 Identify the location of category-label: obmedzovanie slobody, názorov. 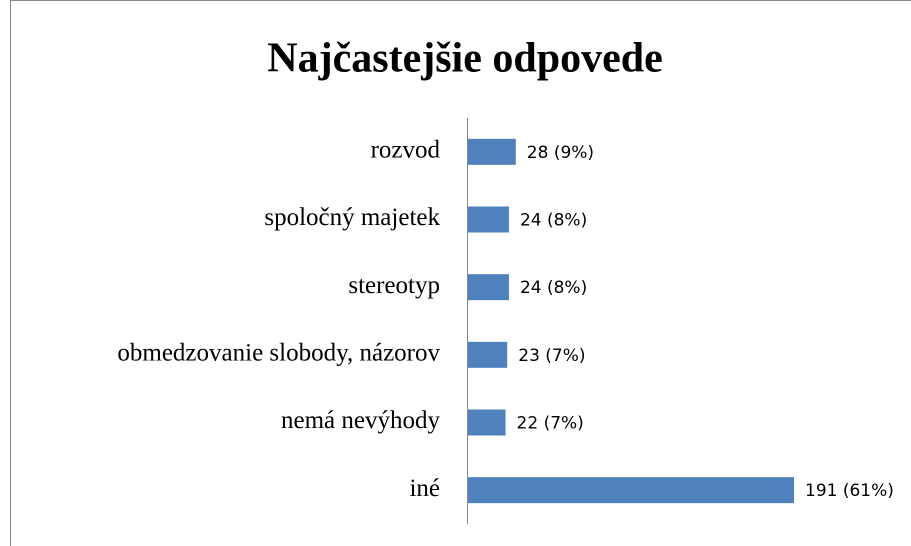
(278, 353).